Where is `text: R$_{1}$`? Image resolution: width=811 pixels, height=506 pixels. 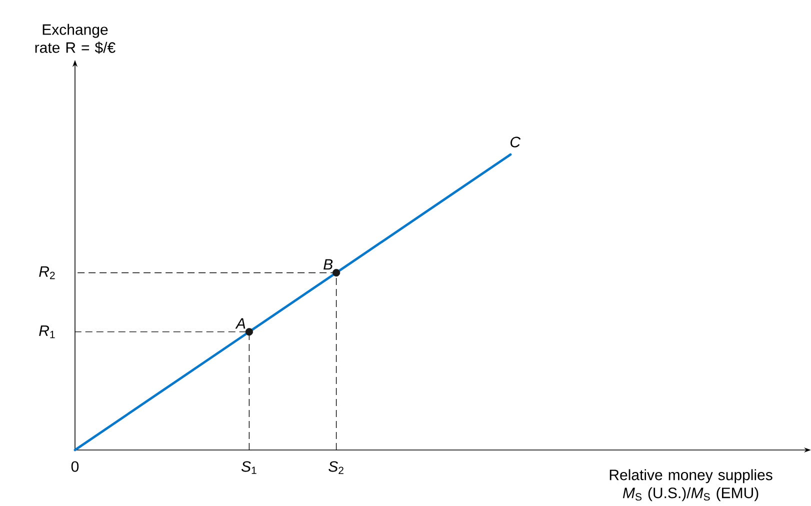
text: R$_{1}$ is located at coordinates (47, 332).